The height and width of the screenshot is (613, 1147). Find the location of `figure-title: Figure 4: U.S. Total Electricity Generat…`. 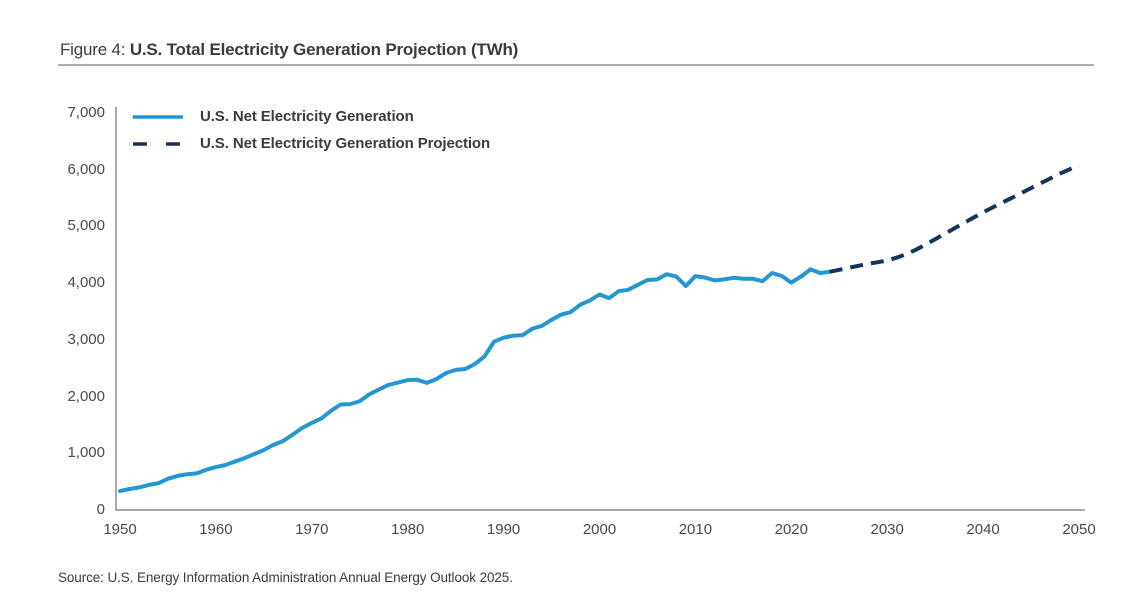

figure-title: Figure 4: U.S. Total Electricity Generat… is located at coordinates (289, 50).